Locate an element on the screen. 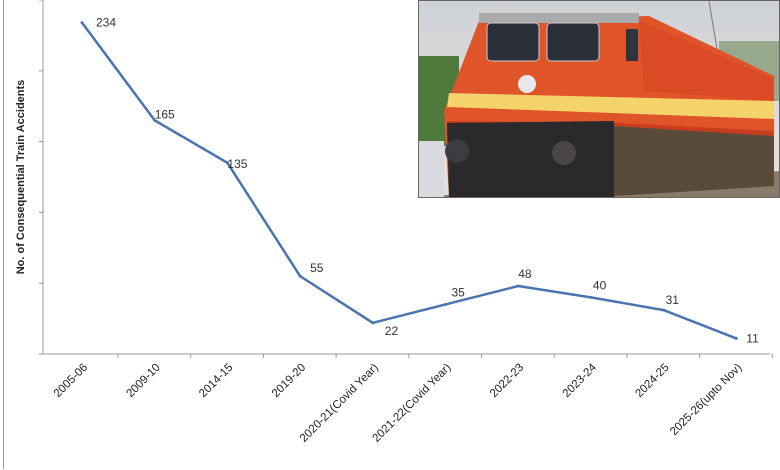 The height and width of the screenshot is (470, 780). data-label: 135 is located at coordinates (237, 164).